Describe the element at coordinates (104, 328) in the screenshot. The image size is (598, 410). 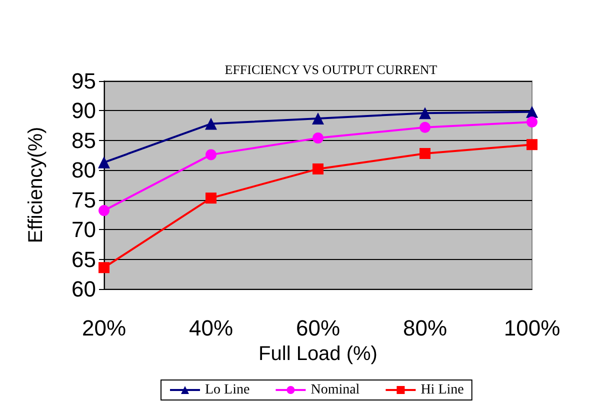
I see `x-tick-label: 20%` at that location.